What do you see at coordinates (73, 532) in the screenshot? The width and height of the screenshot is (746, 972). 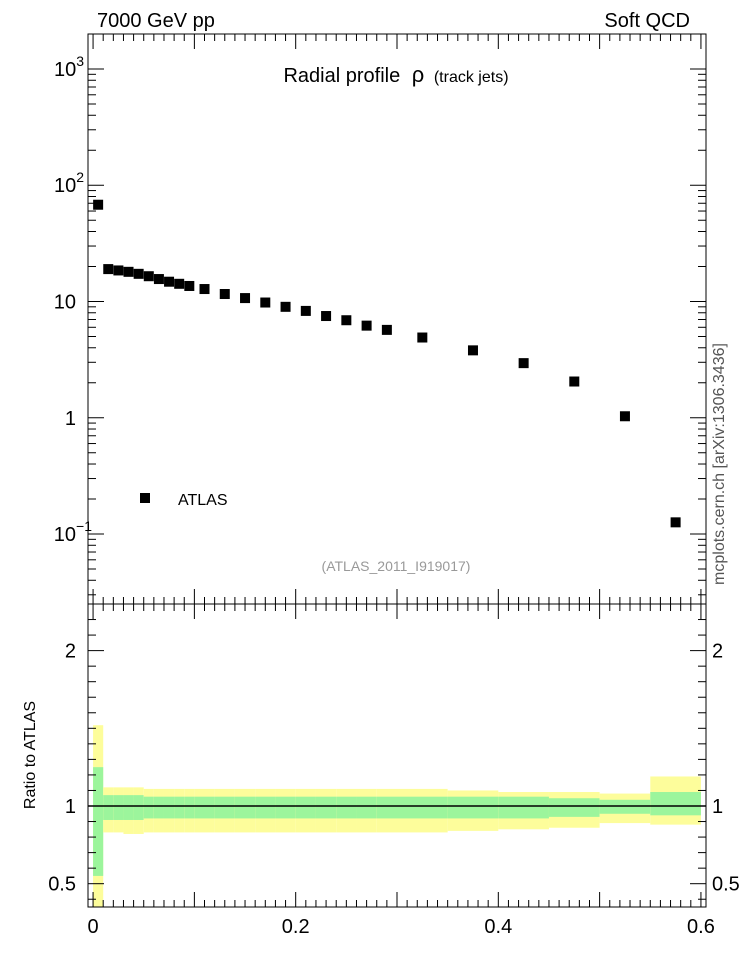 I see `main-y-tick-label: 10⁻¹` at bounding box center [73, 532].